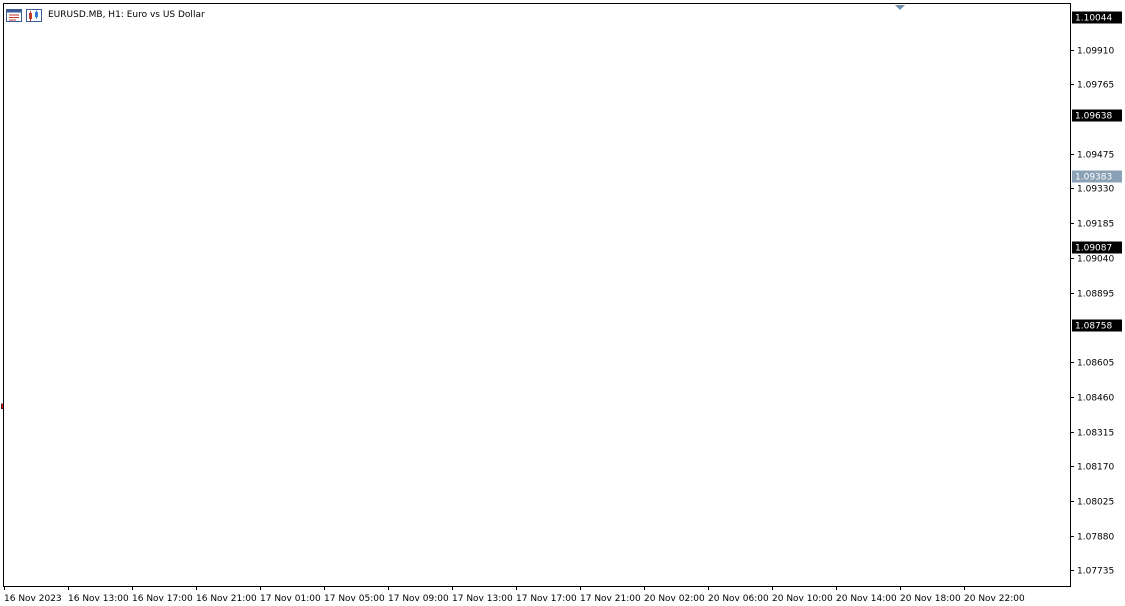 Image resolution: width=1125 pixels, height=606 pixels. What do you see at coordinates (1095, 364) in the screenshot?
I see `price-tick-label: 1.08605` at bounding box center [1095, 364].